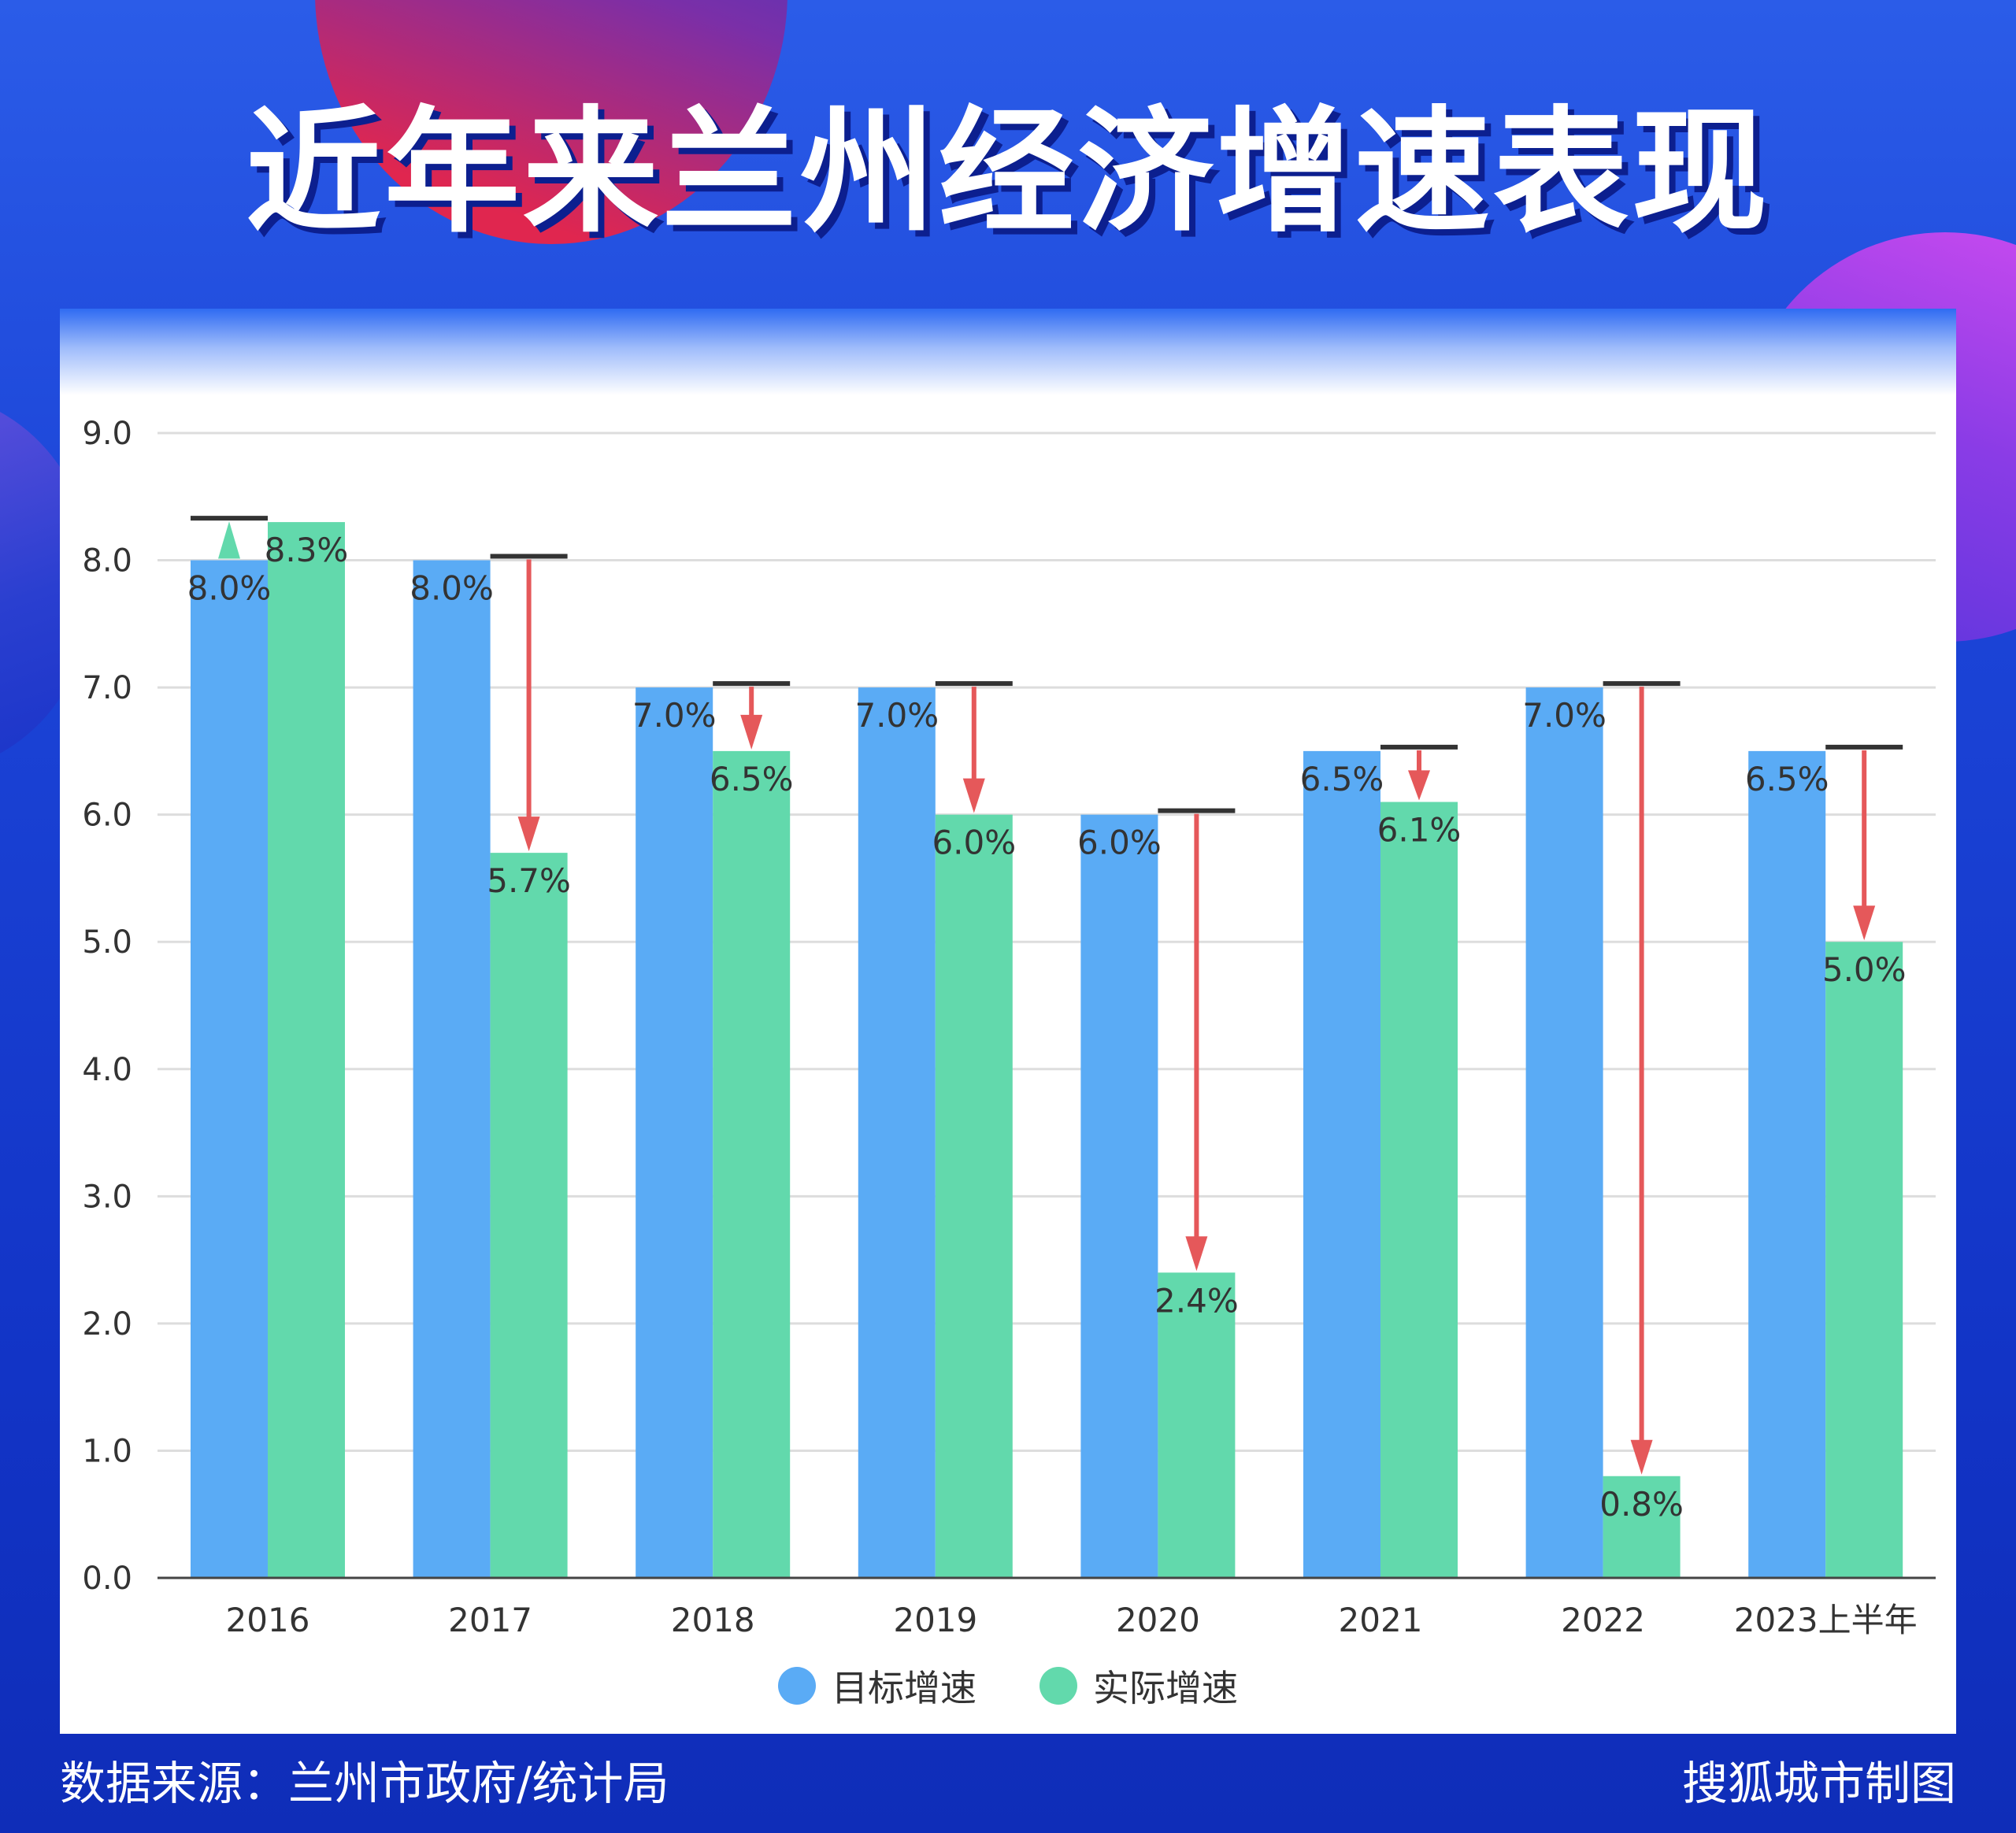  What do you see at coordinates (107, 1451) in the screenshot?
I see `y-tick-label: 1.0` at bounding box center [107, 1451].